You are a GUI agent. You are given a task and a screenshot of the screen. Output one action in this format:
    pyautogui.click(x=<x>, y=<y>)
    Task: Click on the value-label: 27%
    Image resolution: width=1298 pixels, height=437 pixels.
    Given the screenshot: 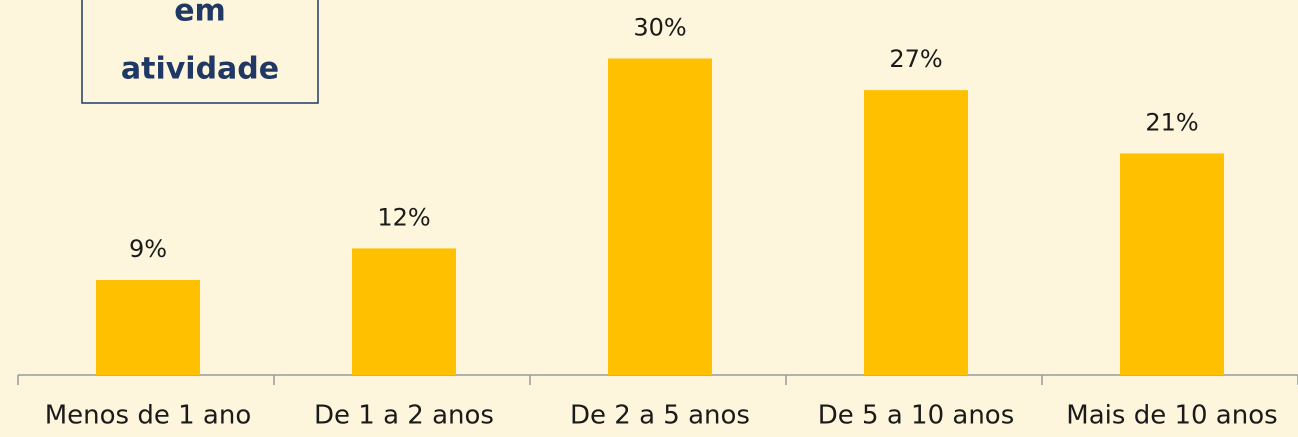 What is the action you would take?
    pyautogui.click(x=915, y=59)
    